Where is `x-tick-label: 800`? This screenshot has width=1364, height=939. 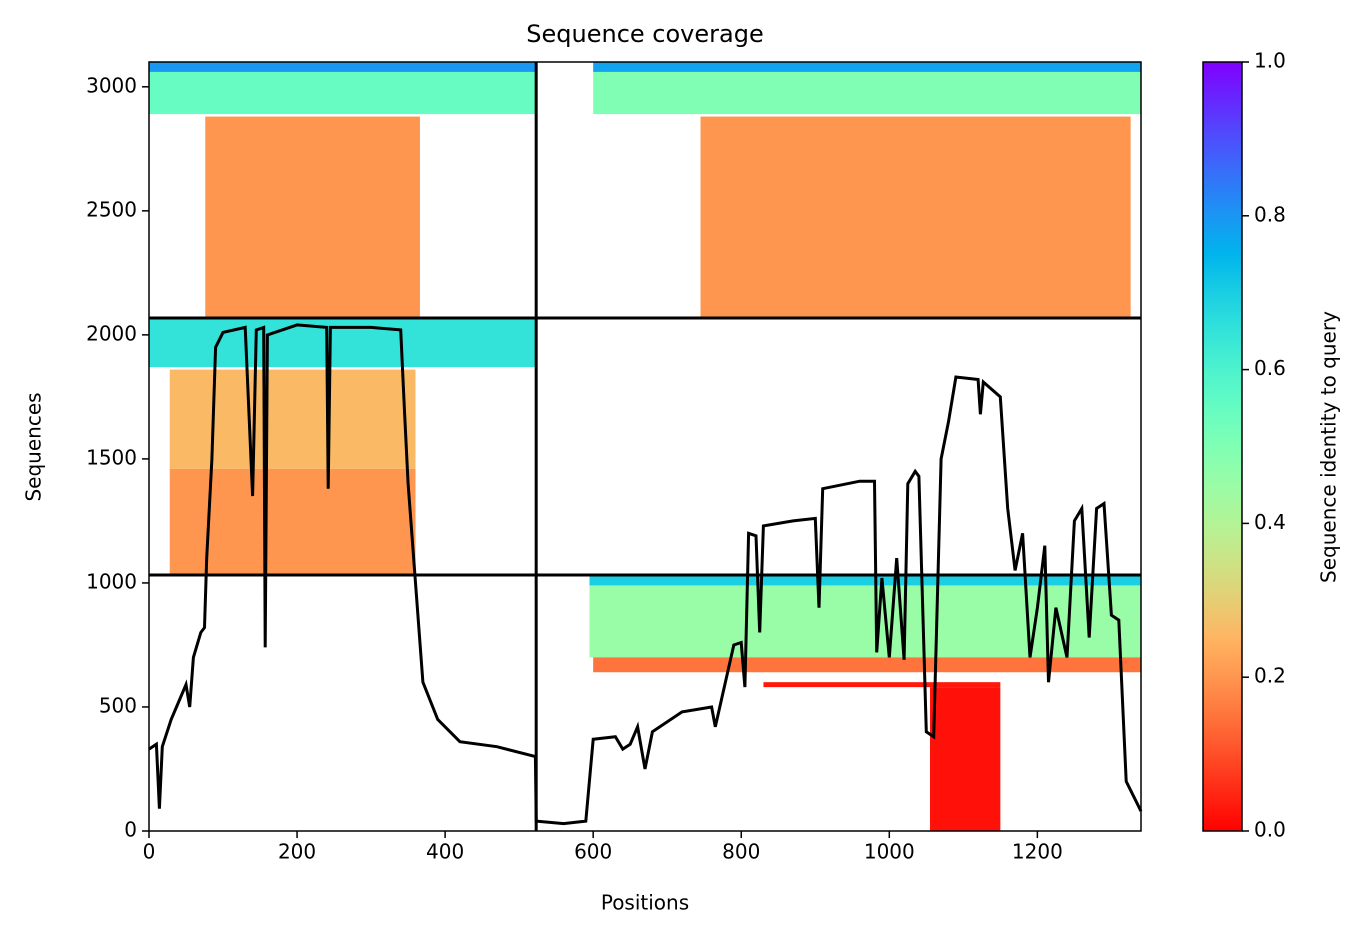
x-tick-label: 800 is located at coordinates (741, 852).